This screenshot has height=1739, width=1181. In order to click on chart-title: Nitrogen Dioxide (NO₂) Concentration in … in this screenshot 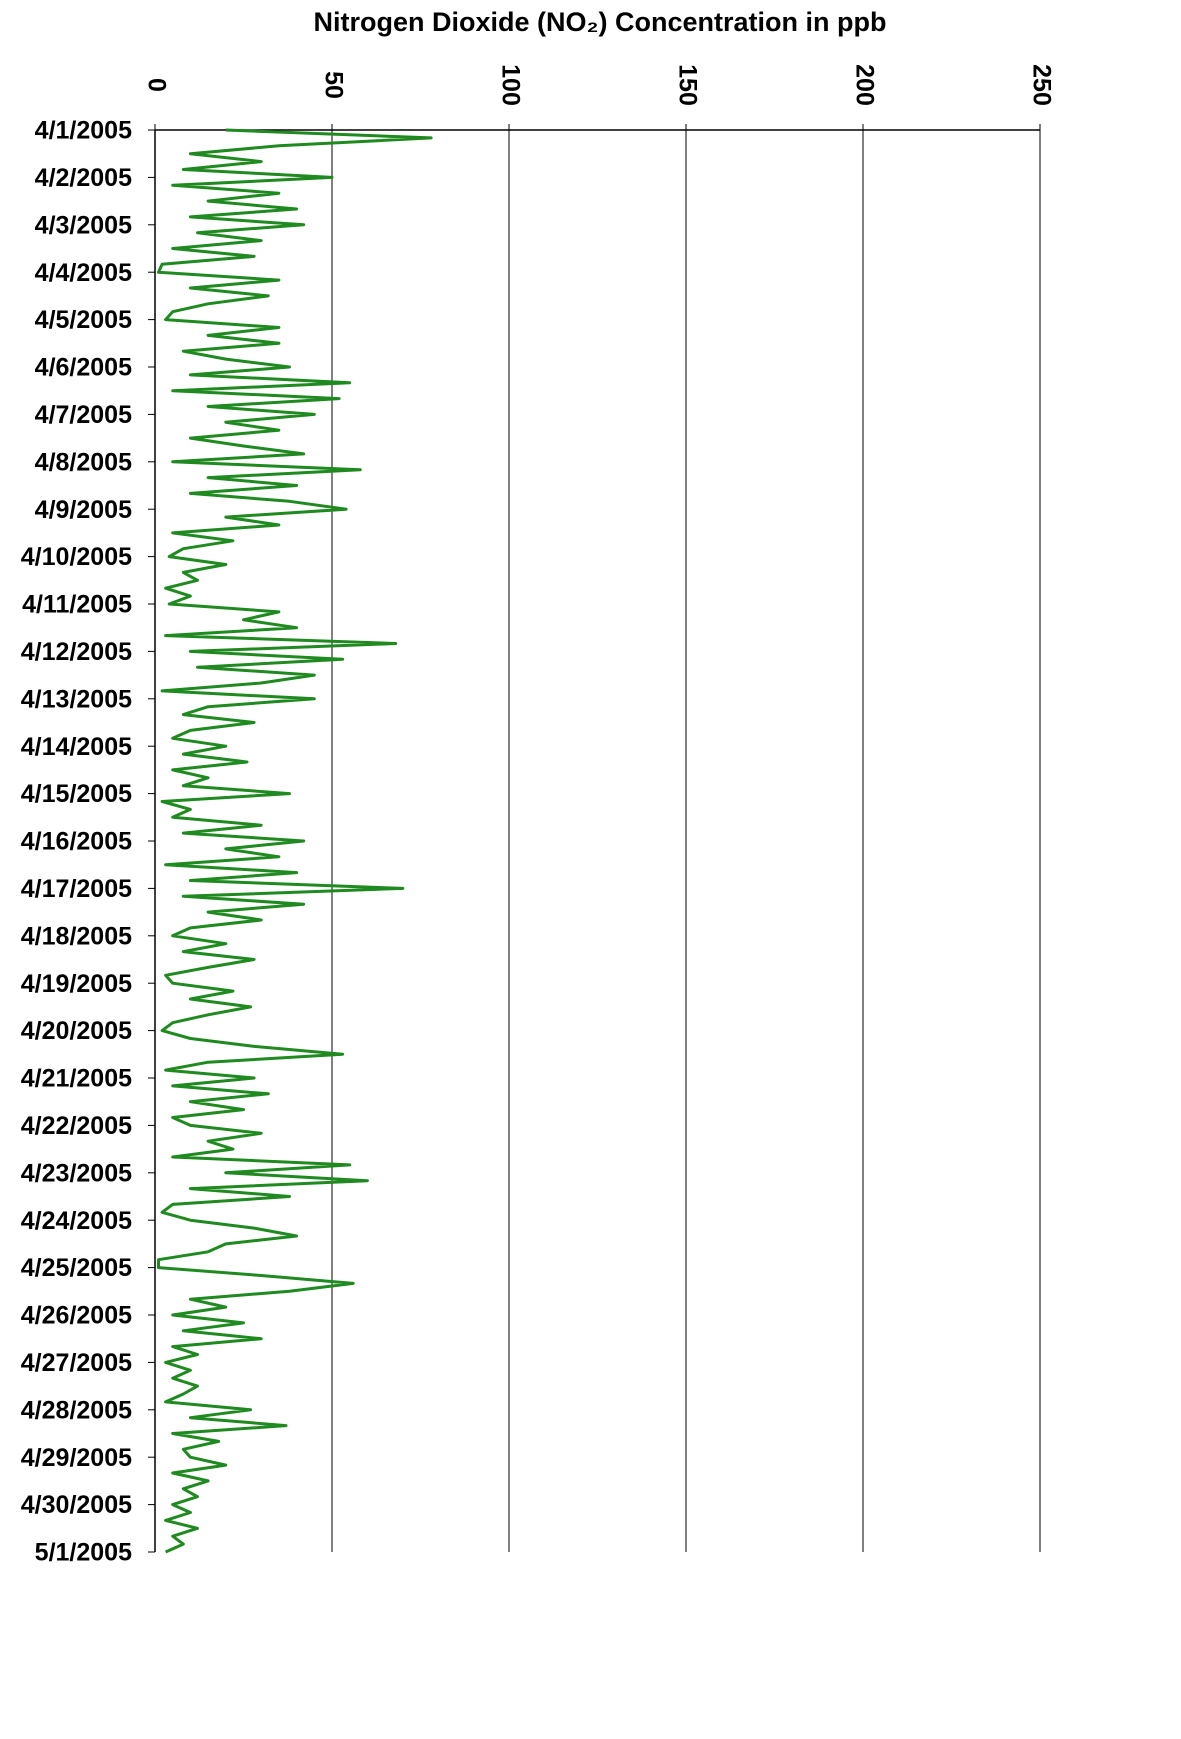, I will do `click(600, 22)`.